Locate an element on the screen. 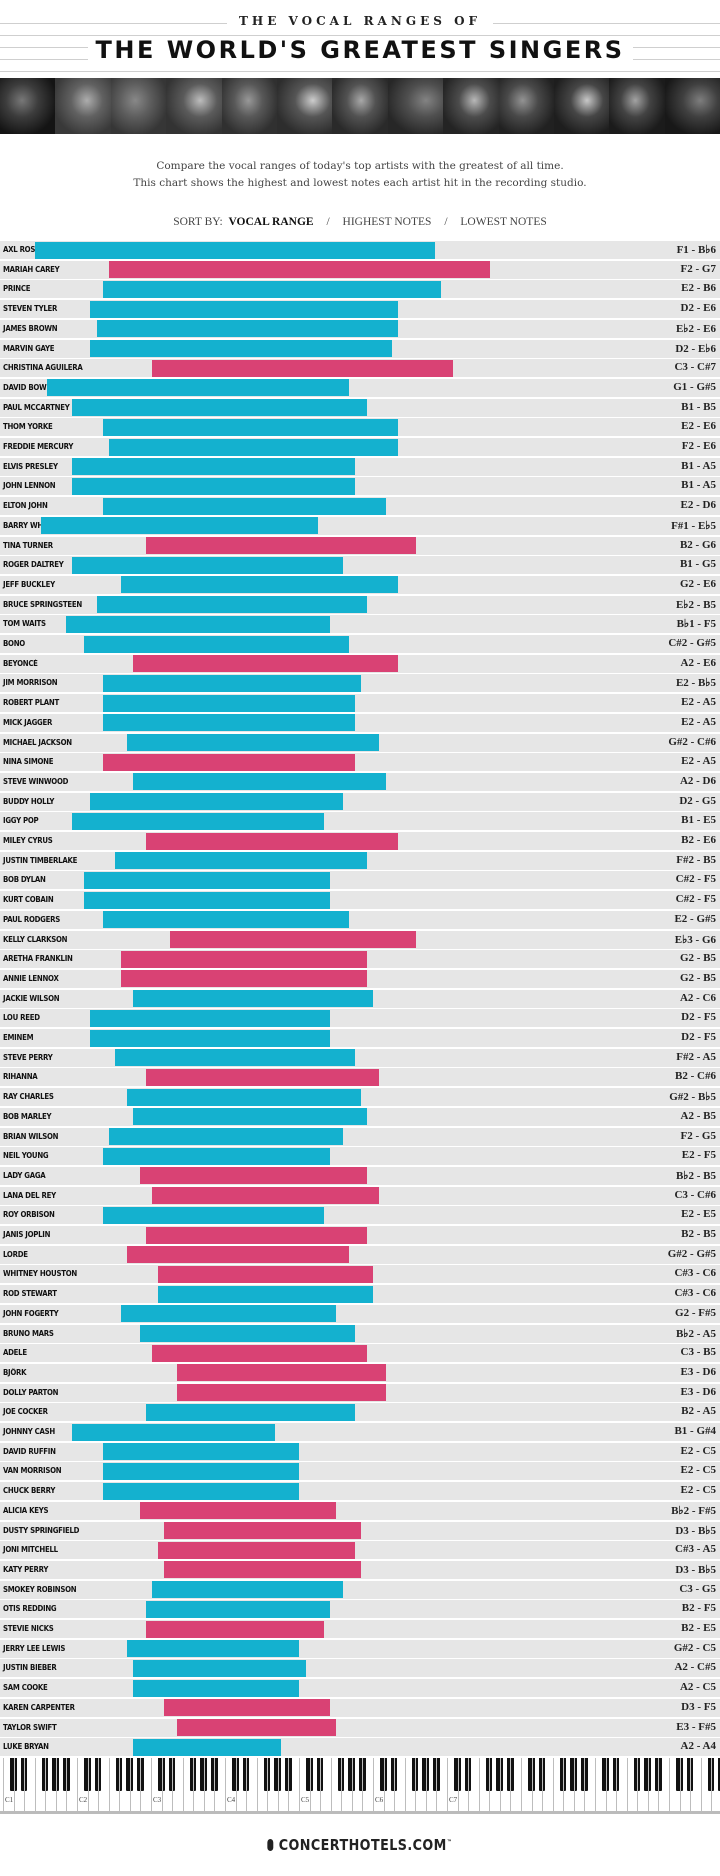 This screenshot has width=720, height=1876. chart-row: CHRISTINA AGUILERA C3 - C#7 is located at coordinates (360, 368).